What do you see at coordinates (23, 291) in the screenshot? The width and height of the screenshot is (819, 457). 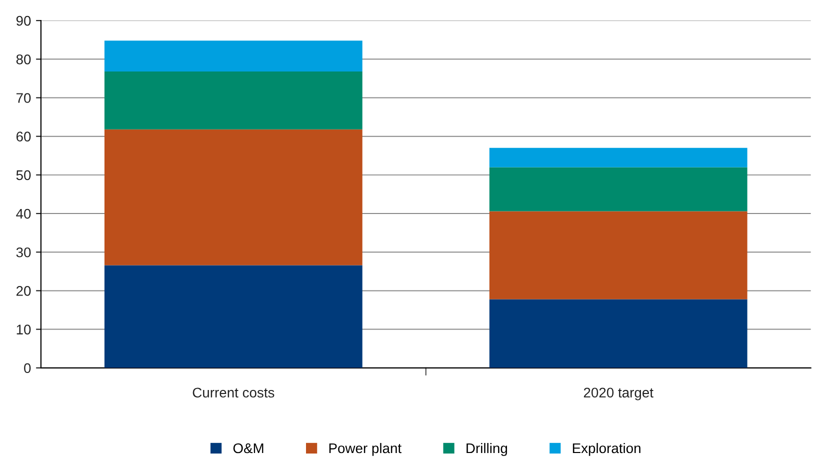 I see `y-tick-label: 20` at bounding box center [23, 291].